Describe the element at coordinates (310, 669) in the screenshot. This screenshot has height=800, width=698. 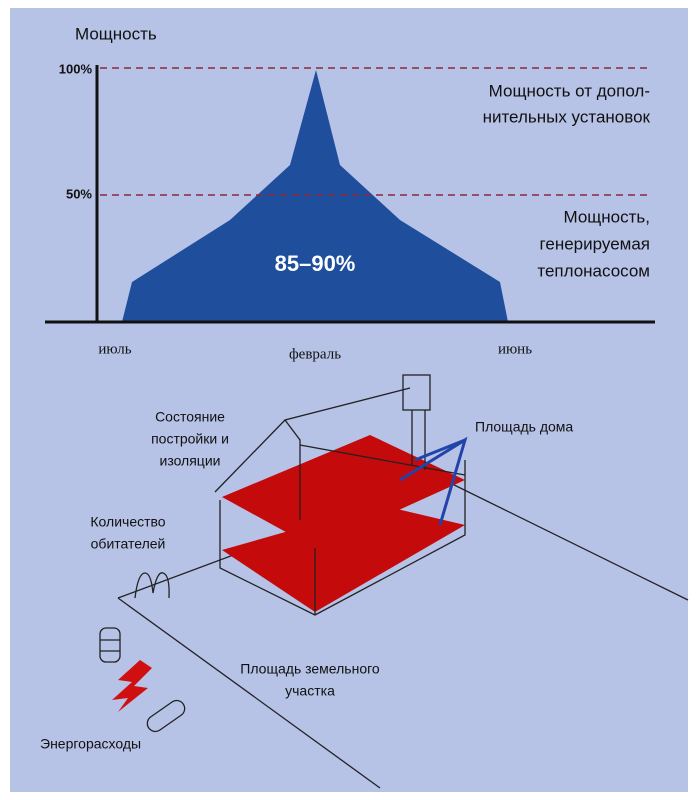
I see `label: Площадь земельного` at that location.